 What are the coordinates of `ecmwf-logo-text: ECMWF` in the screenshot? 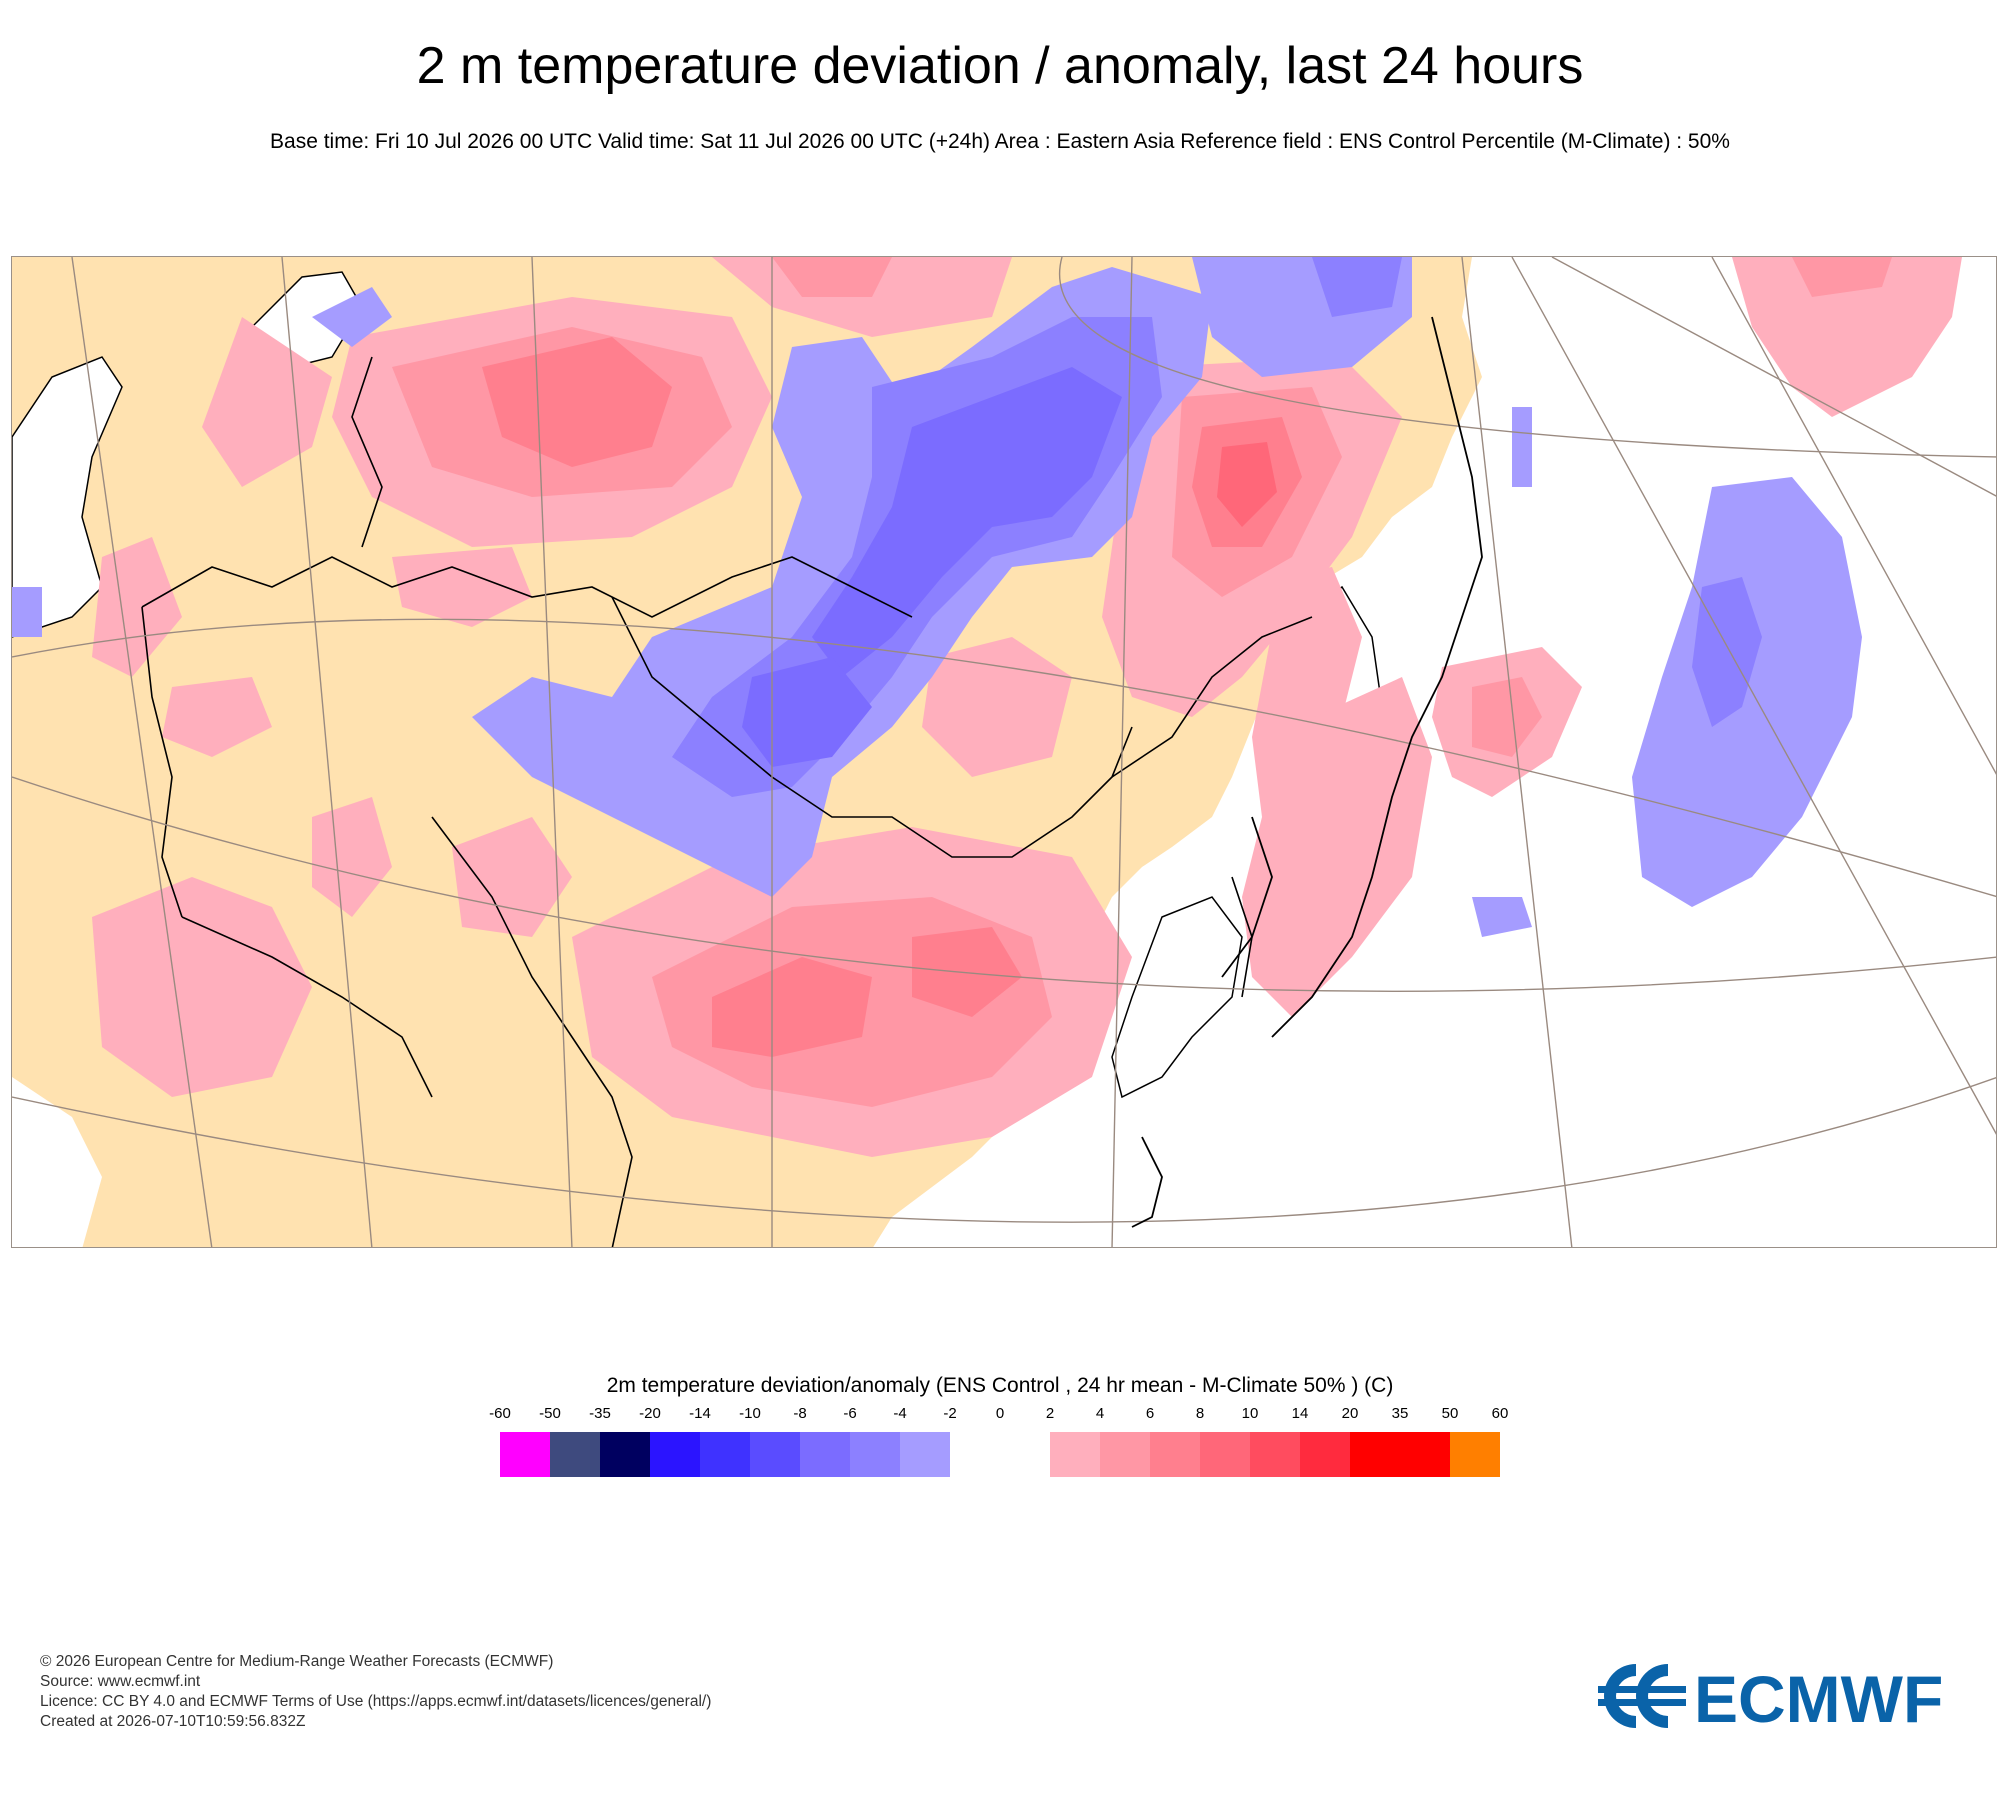 It's located at (1818, 1699).